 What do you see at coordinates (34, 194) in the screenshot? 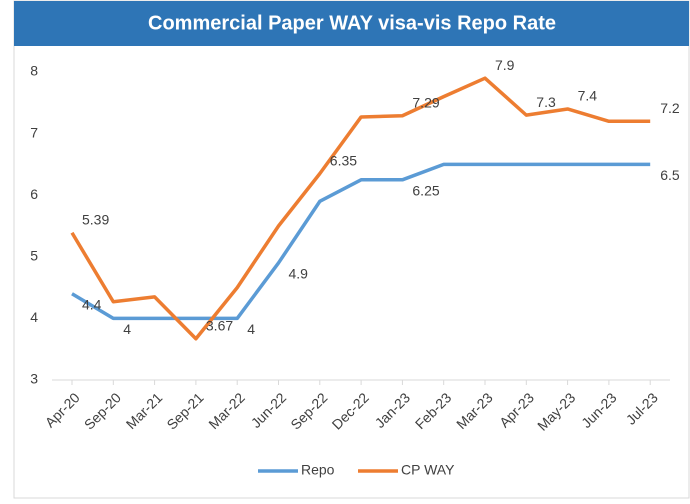
I see `y-tick-label: 6` at bounding box center [34, 194].